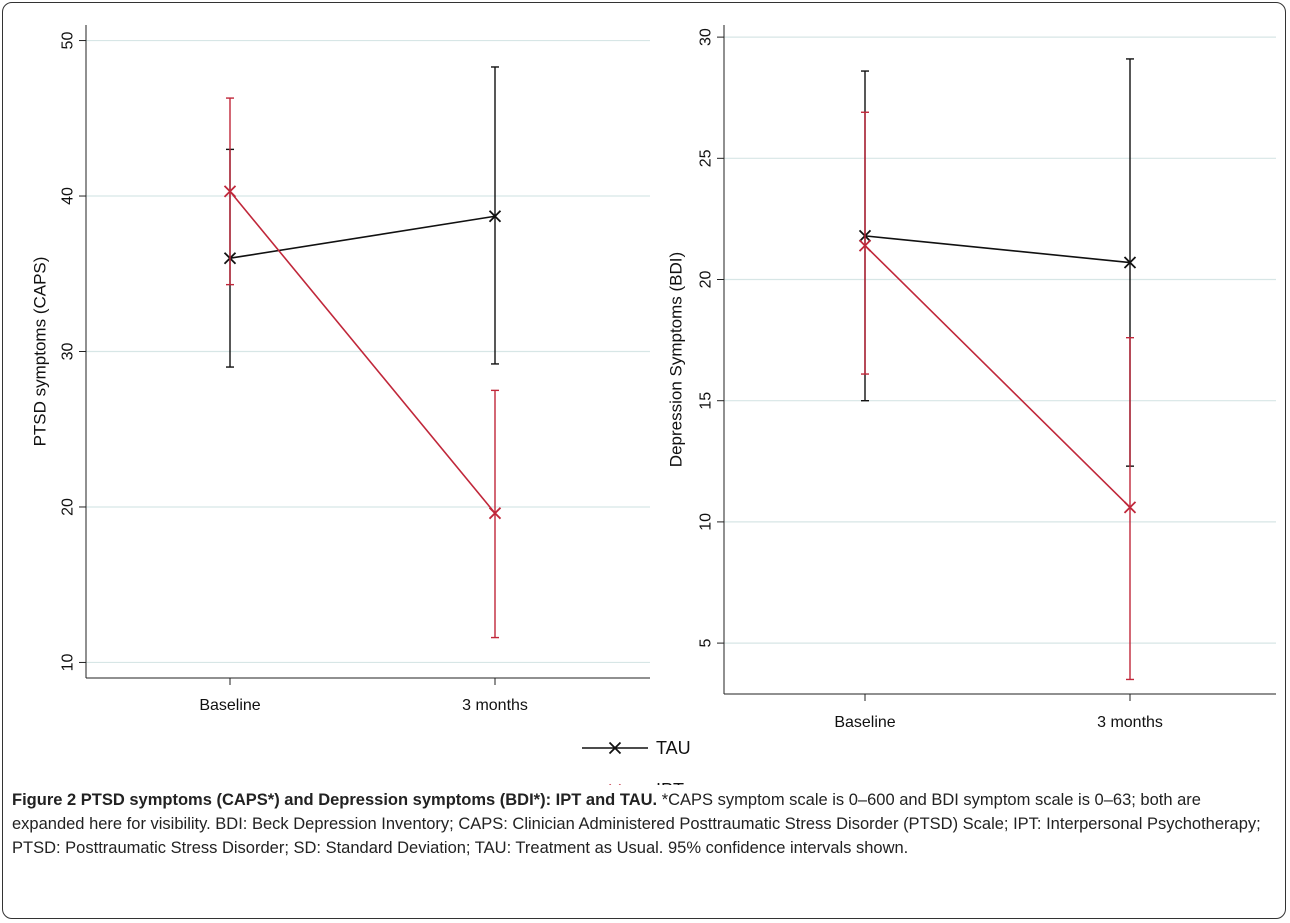 This screenshot has width=1290, height=923. I want to click on panel1-tau-marker, so click(495, 216).